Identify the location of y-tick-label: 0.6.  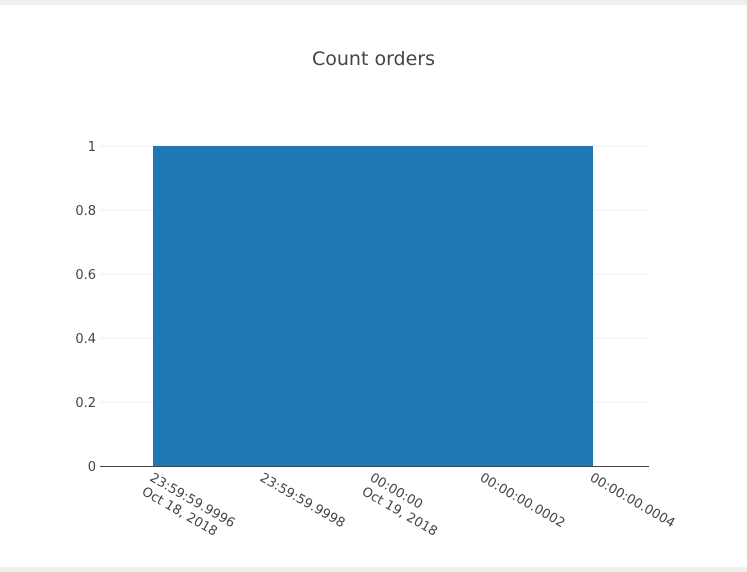
(85, 275).